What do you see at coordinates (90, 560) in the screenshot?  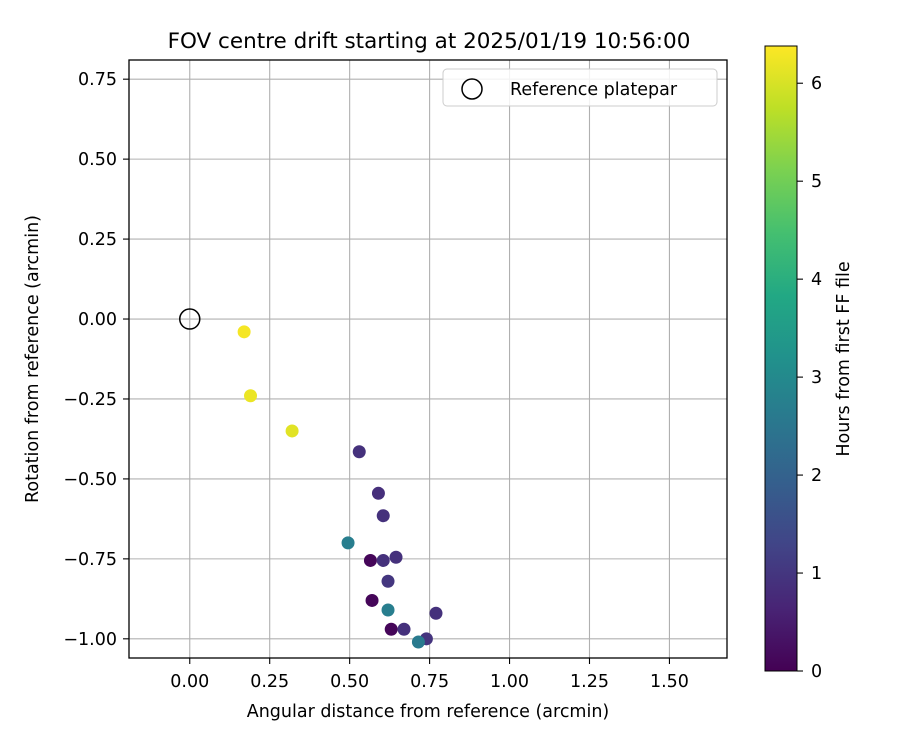 I see `y-tick-label: −0.75` at bounding box center [90, 560].